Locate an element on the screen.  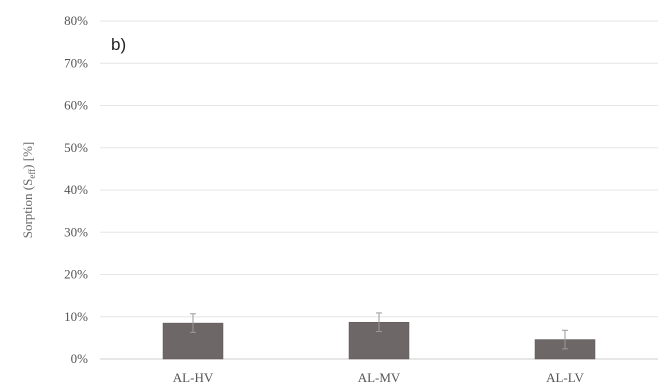
error-bar-al-lv is located at coordinates (565, 339).